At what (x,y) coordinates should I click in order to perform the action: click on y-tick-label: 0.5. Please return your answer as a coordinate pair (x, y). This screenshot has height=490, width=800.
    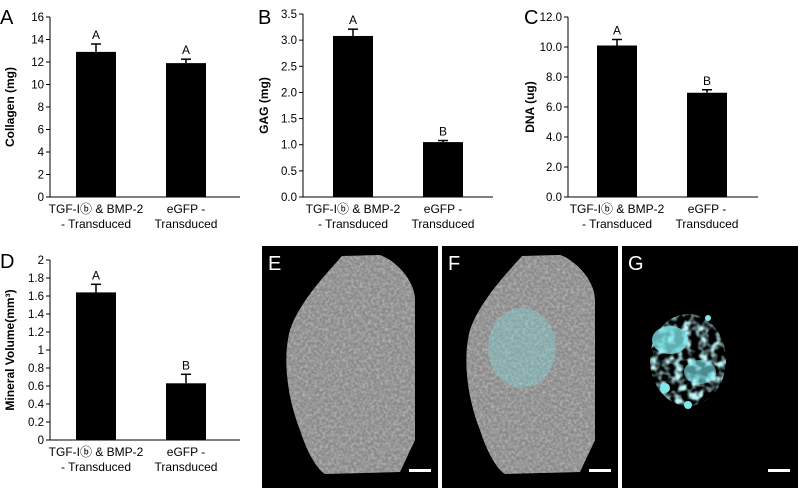
    Looking at the image, I should click on (289, 172).